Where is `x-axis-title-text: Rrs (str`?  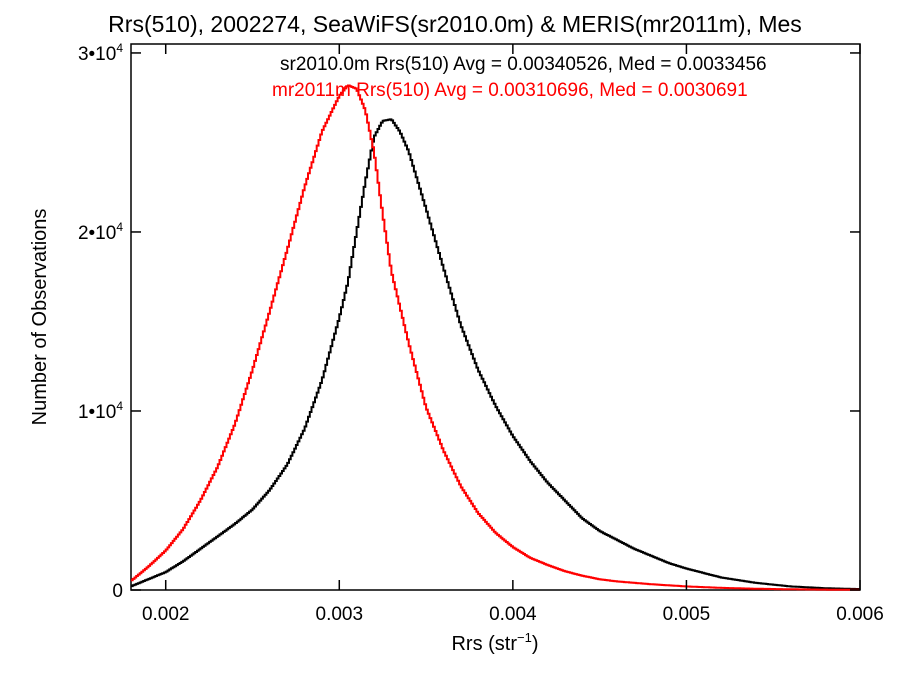
x-axis-title-text: Rrs (str is located at coordinates (484, 644).